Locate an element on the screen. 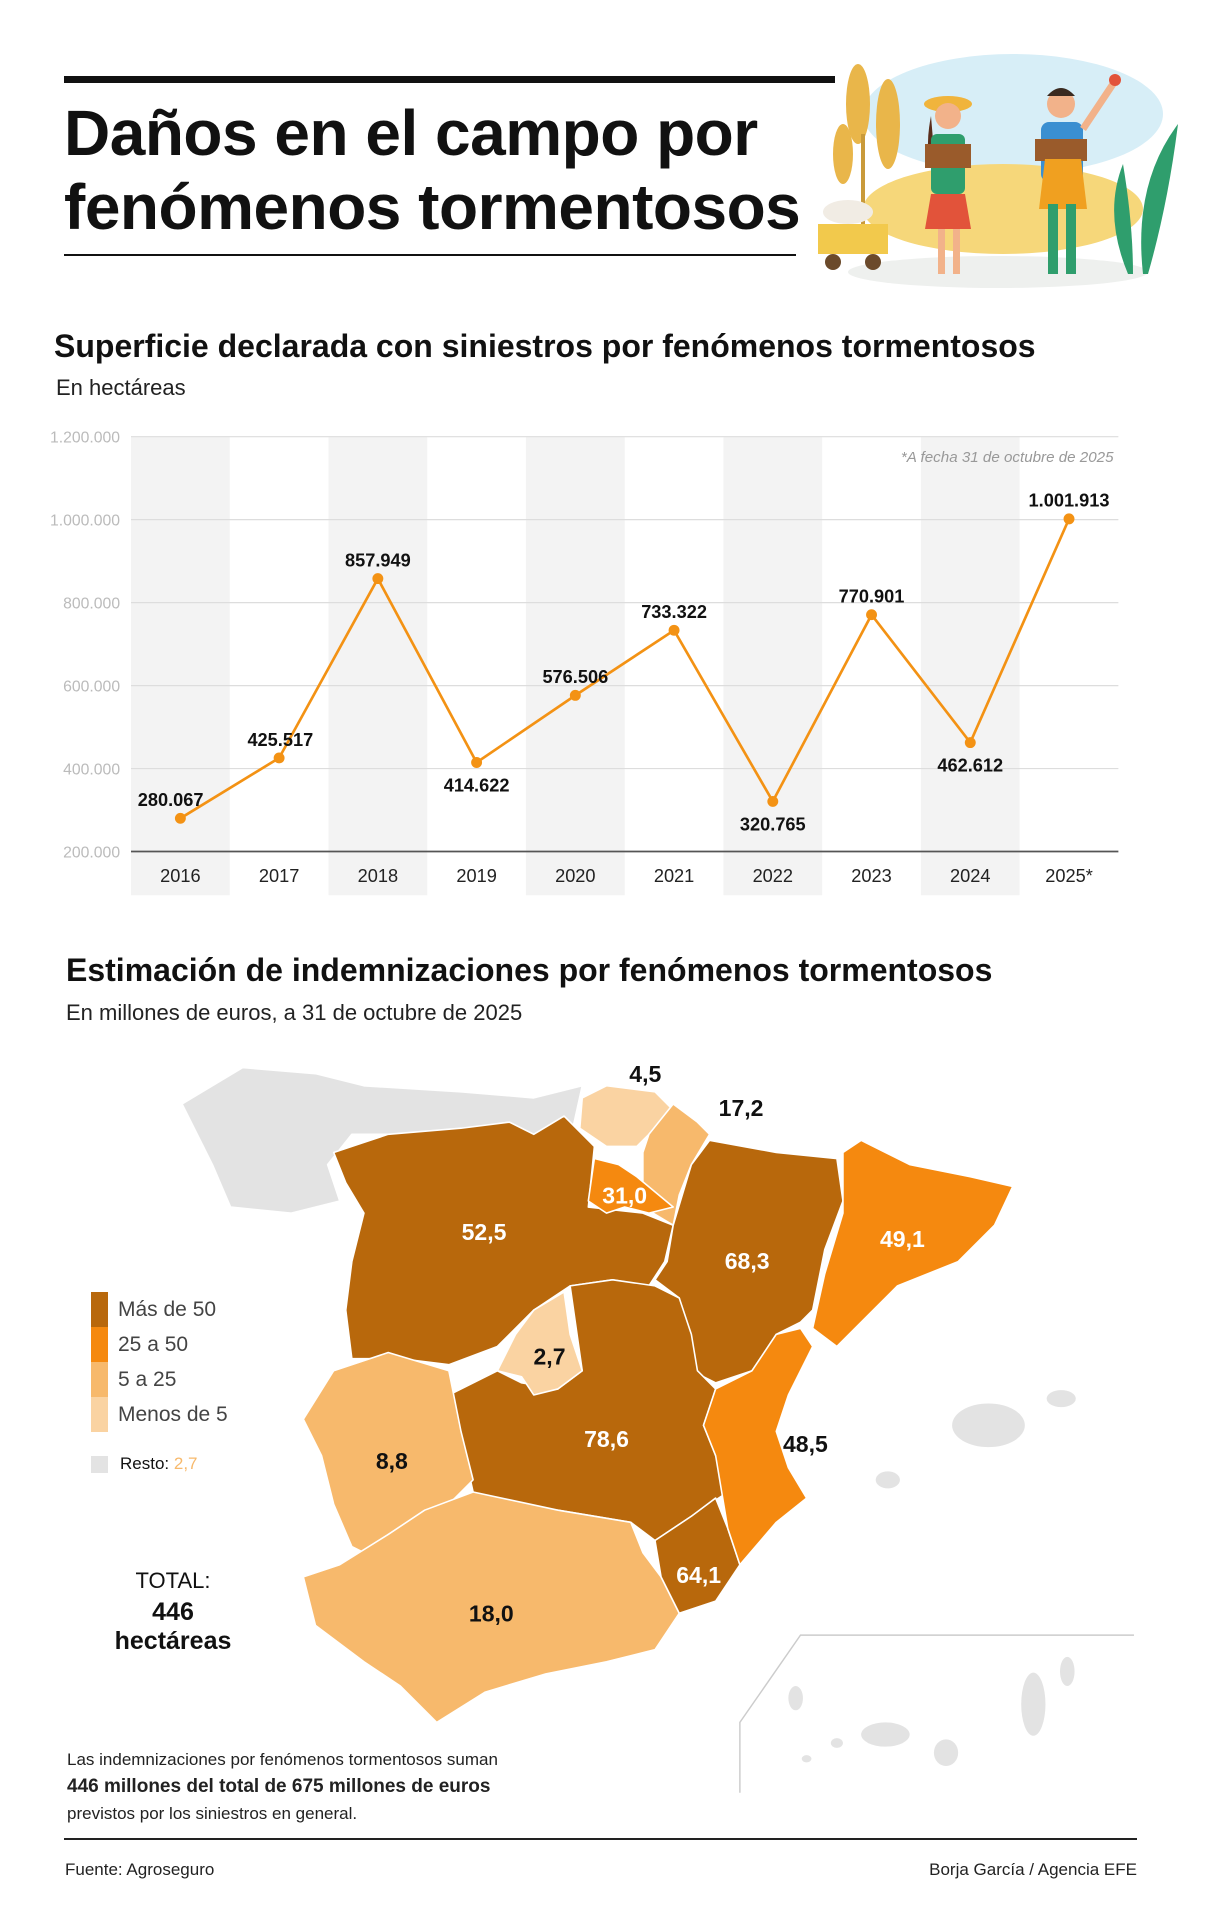 The image size is (1213, 1920). x-tick-label: 2017 is located at coordinates (279, 876).